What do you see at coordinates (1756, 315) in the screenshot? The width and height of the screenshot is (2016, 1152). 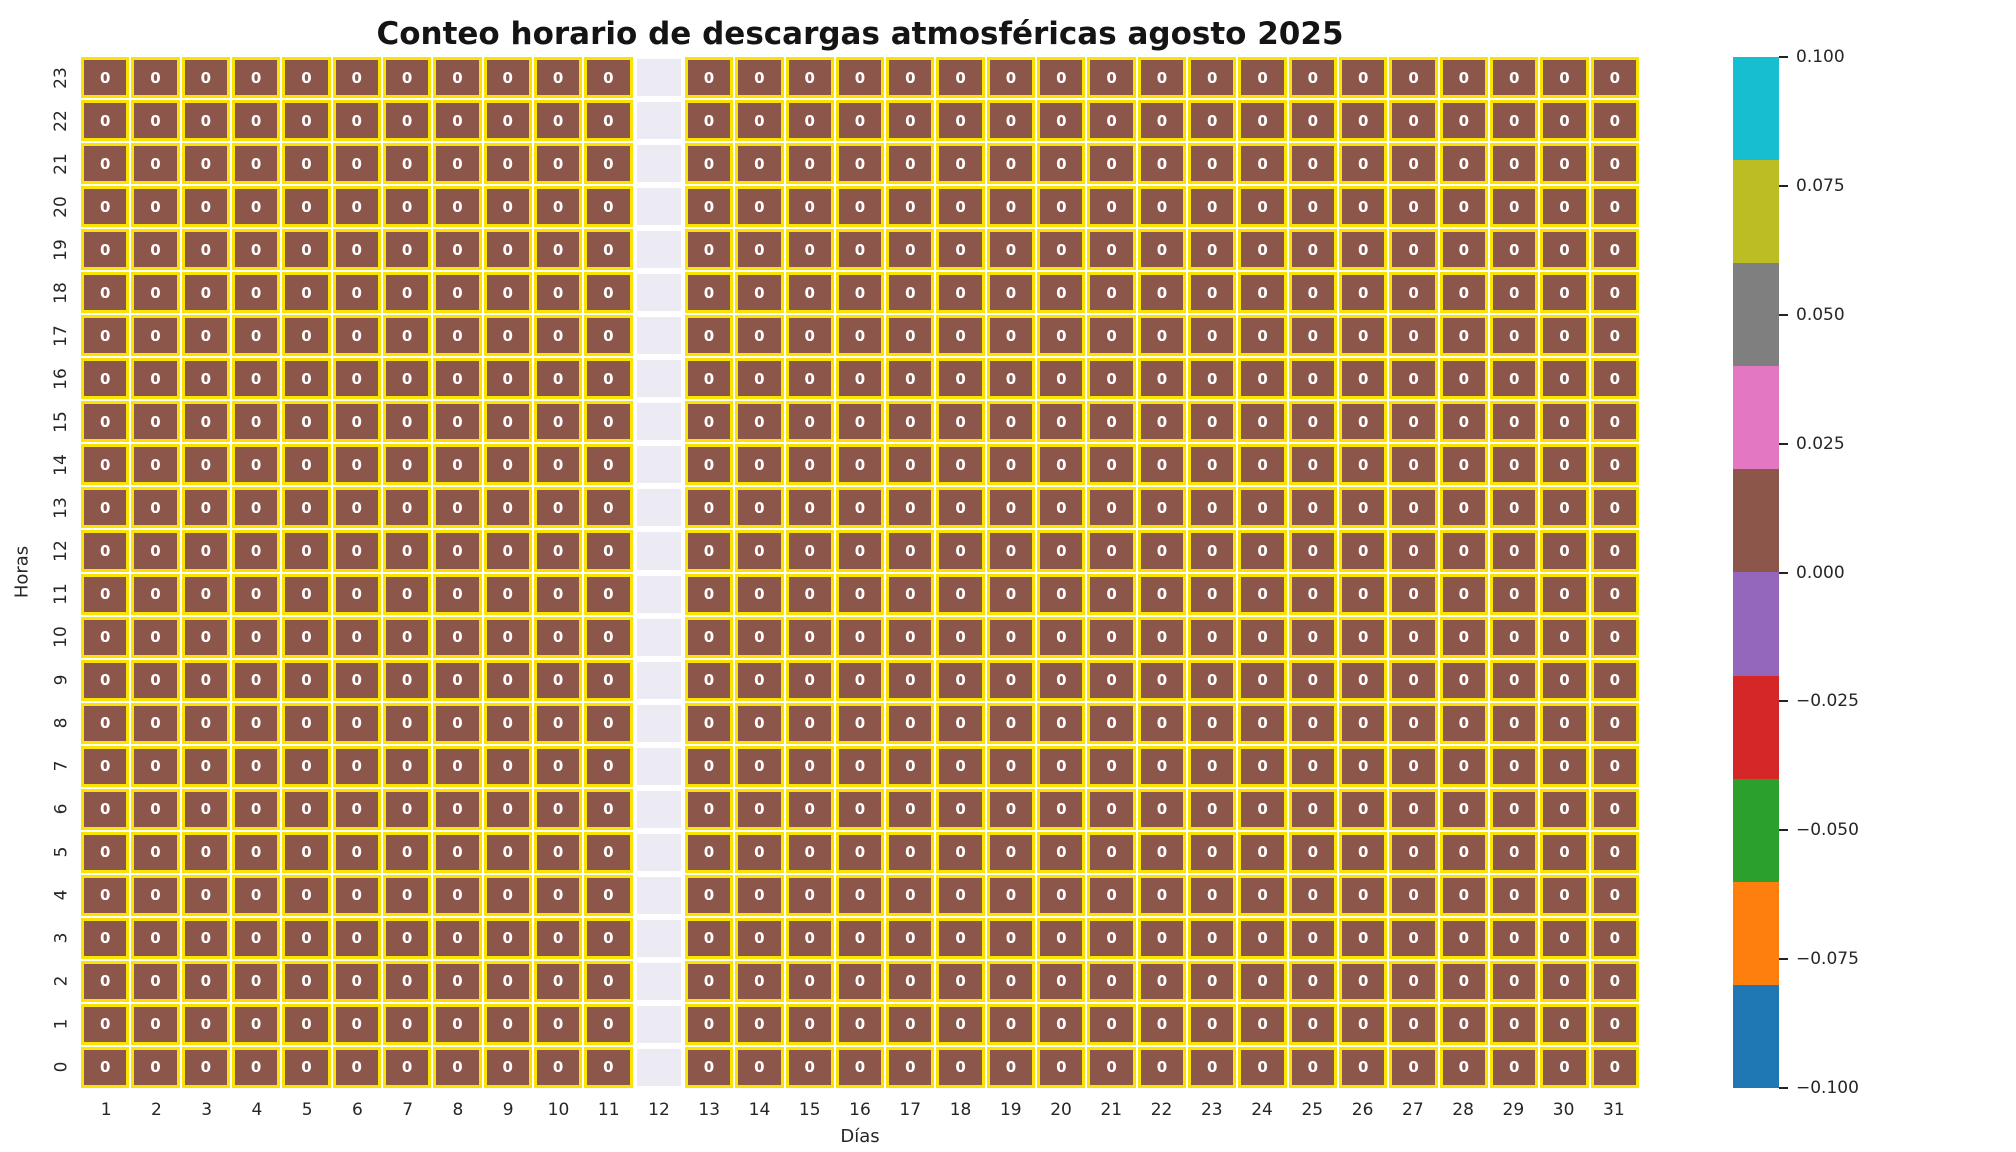 I see `colorbar-segment` at bounding box center [1756, 315].